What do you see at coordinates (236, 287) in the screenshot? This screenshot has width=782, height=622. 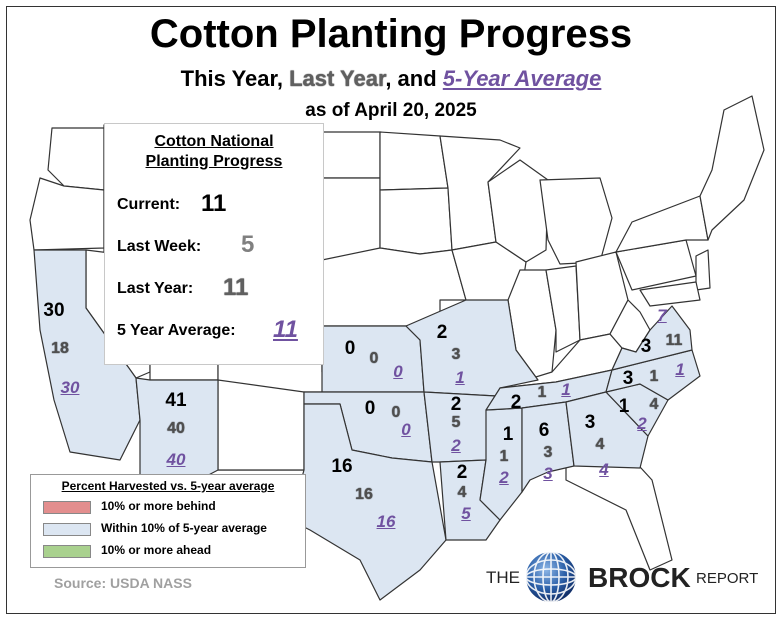 I see `last-year-value: 11` at bounding box center [236, 287].